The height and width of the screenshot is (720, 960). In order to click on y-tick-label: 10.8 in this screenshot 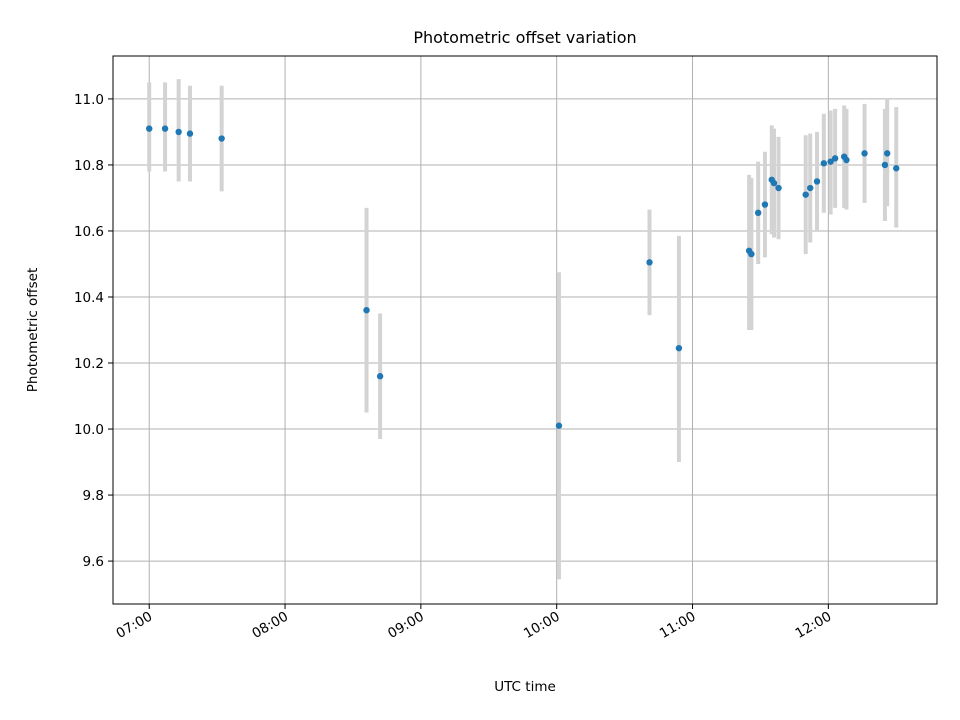, I will do `click(89, 166)`.